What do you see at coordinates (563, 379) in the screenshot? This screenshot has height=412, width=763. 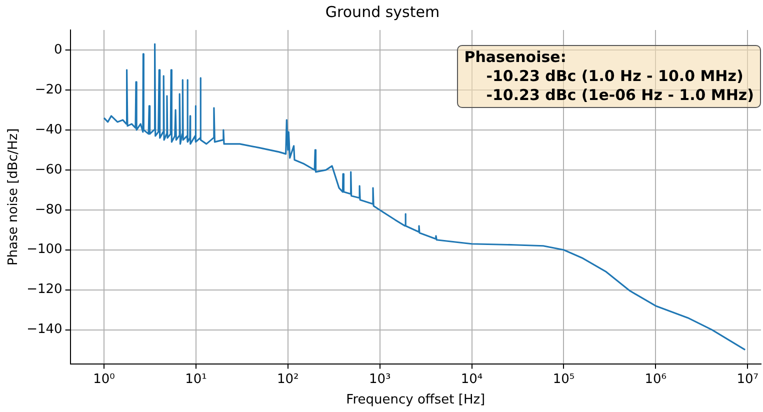 I see `x-tick-label: 10⁵` at bounding box center [563, 379].